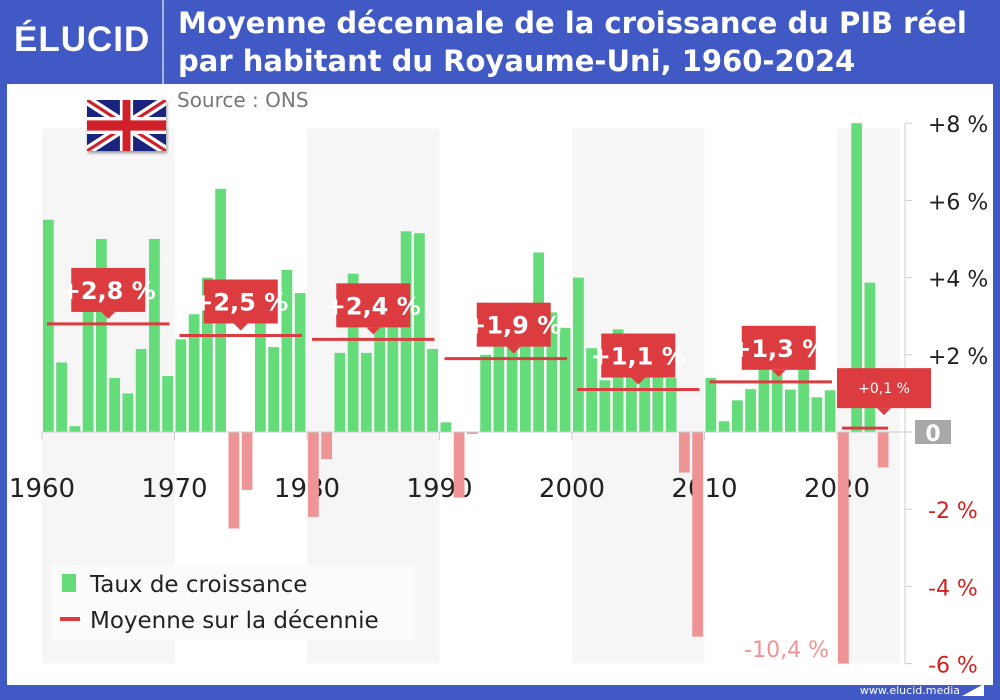  I want to click on bar-1992, so click(472, 433).